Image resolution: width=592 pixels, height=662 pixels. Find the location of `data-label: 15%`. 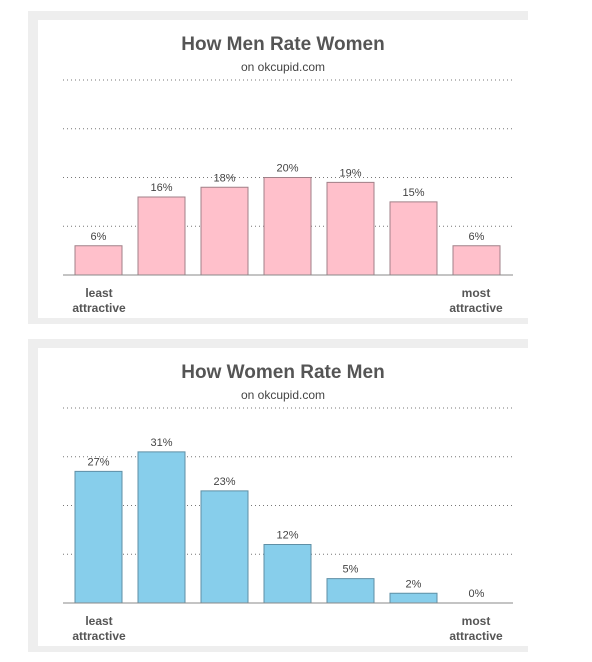

data-label: 15% is located at coordinates (413, 193).